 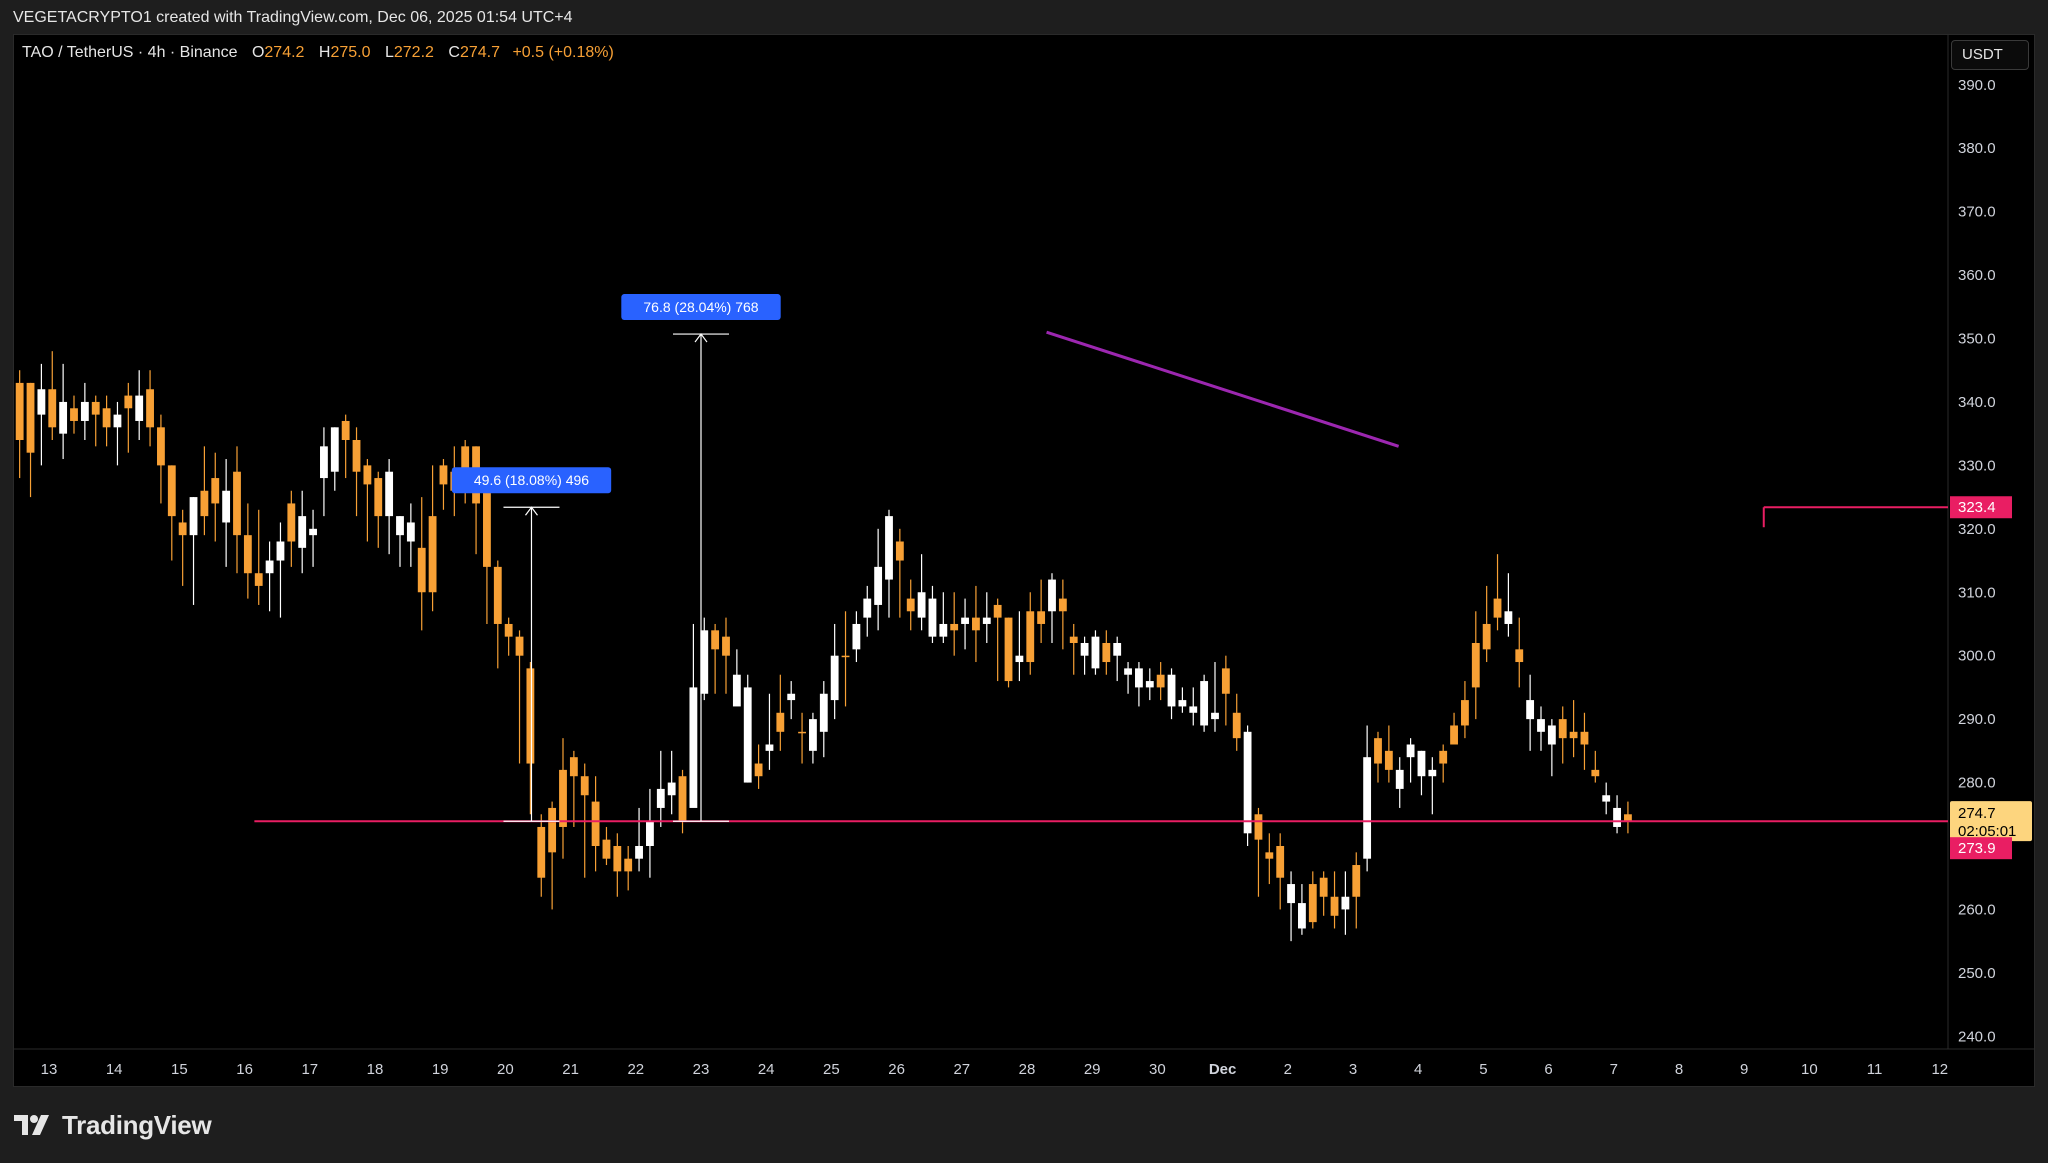 I want to click on y-tick-label: 240.0, so click(x=1977, y=1036).